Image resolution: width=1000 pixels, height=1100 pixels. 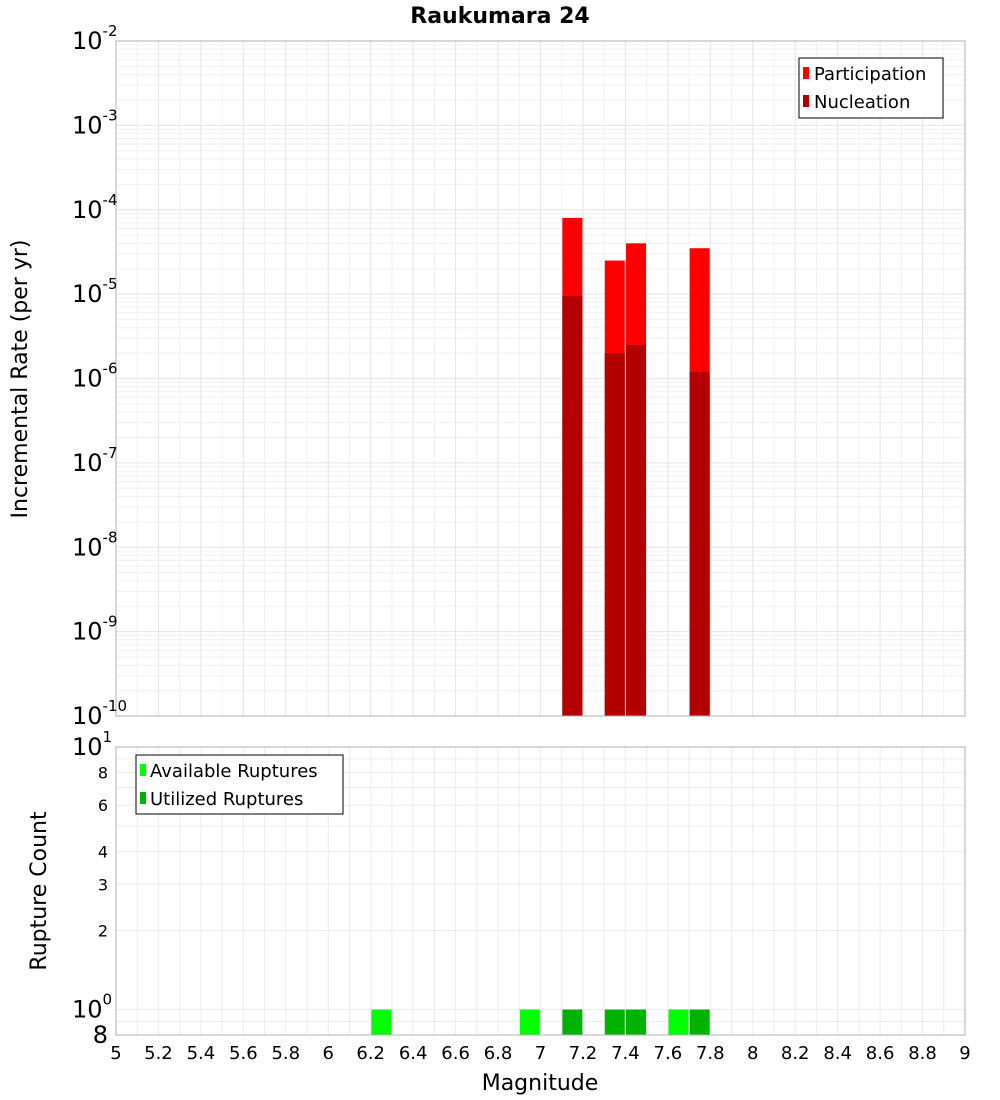 I want to click on x-tick-label: 7.6, so click(x=668, y=1053).